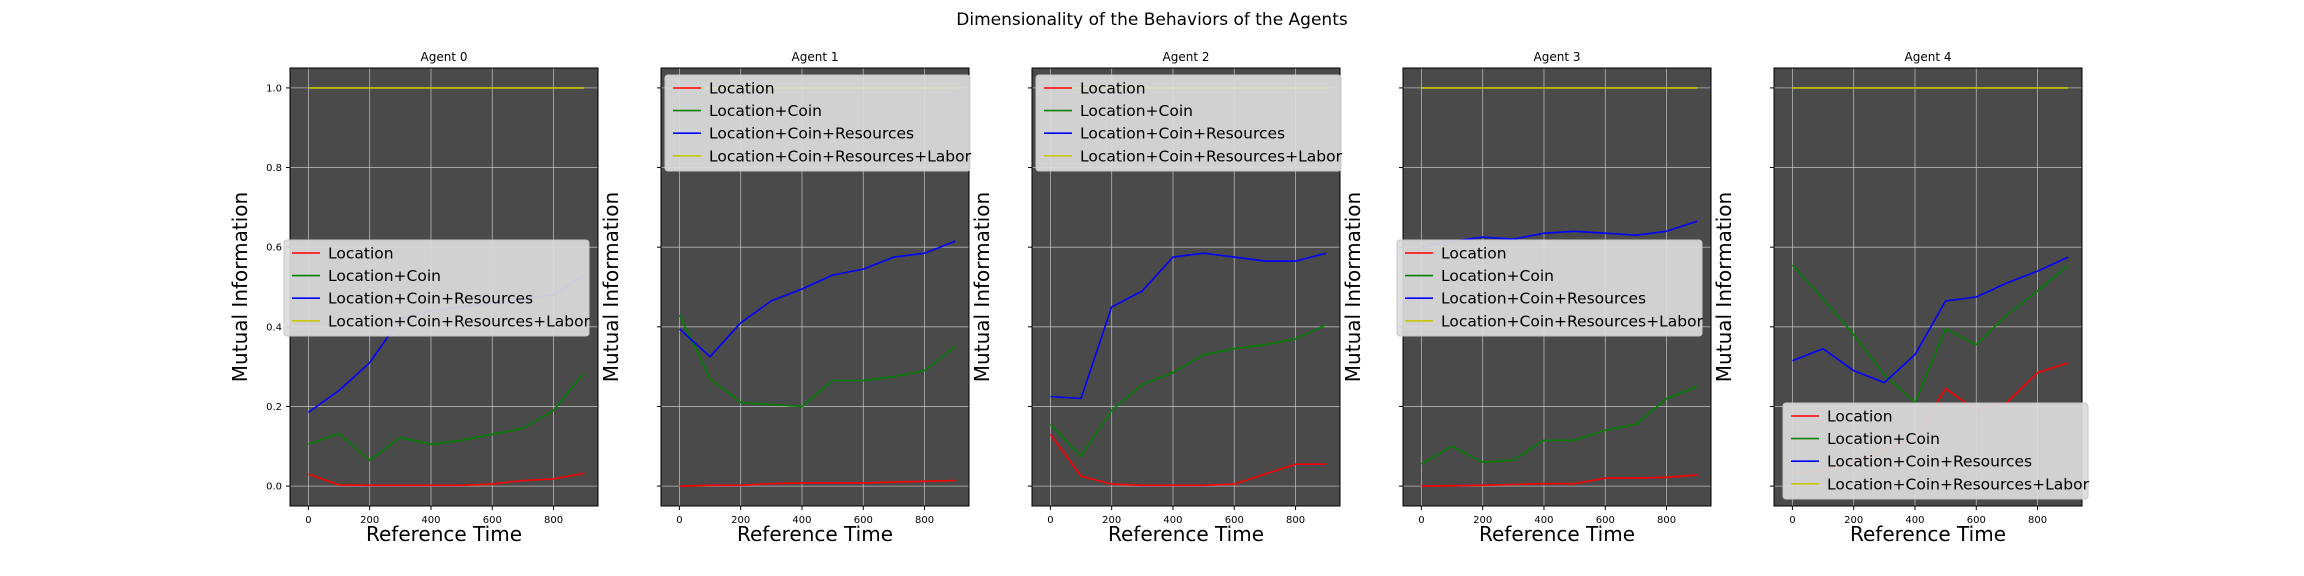 This screenshot has height=576, width=2304. Describe the element at coordinates (274, 487) in the screenshot. I see `y-tick-label: 0.0` at that location.